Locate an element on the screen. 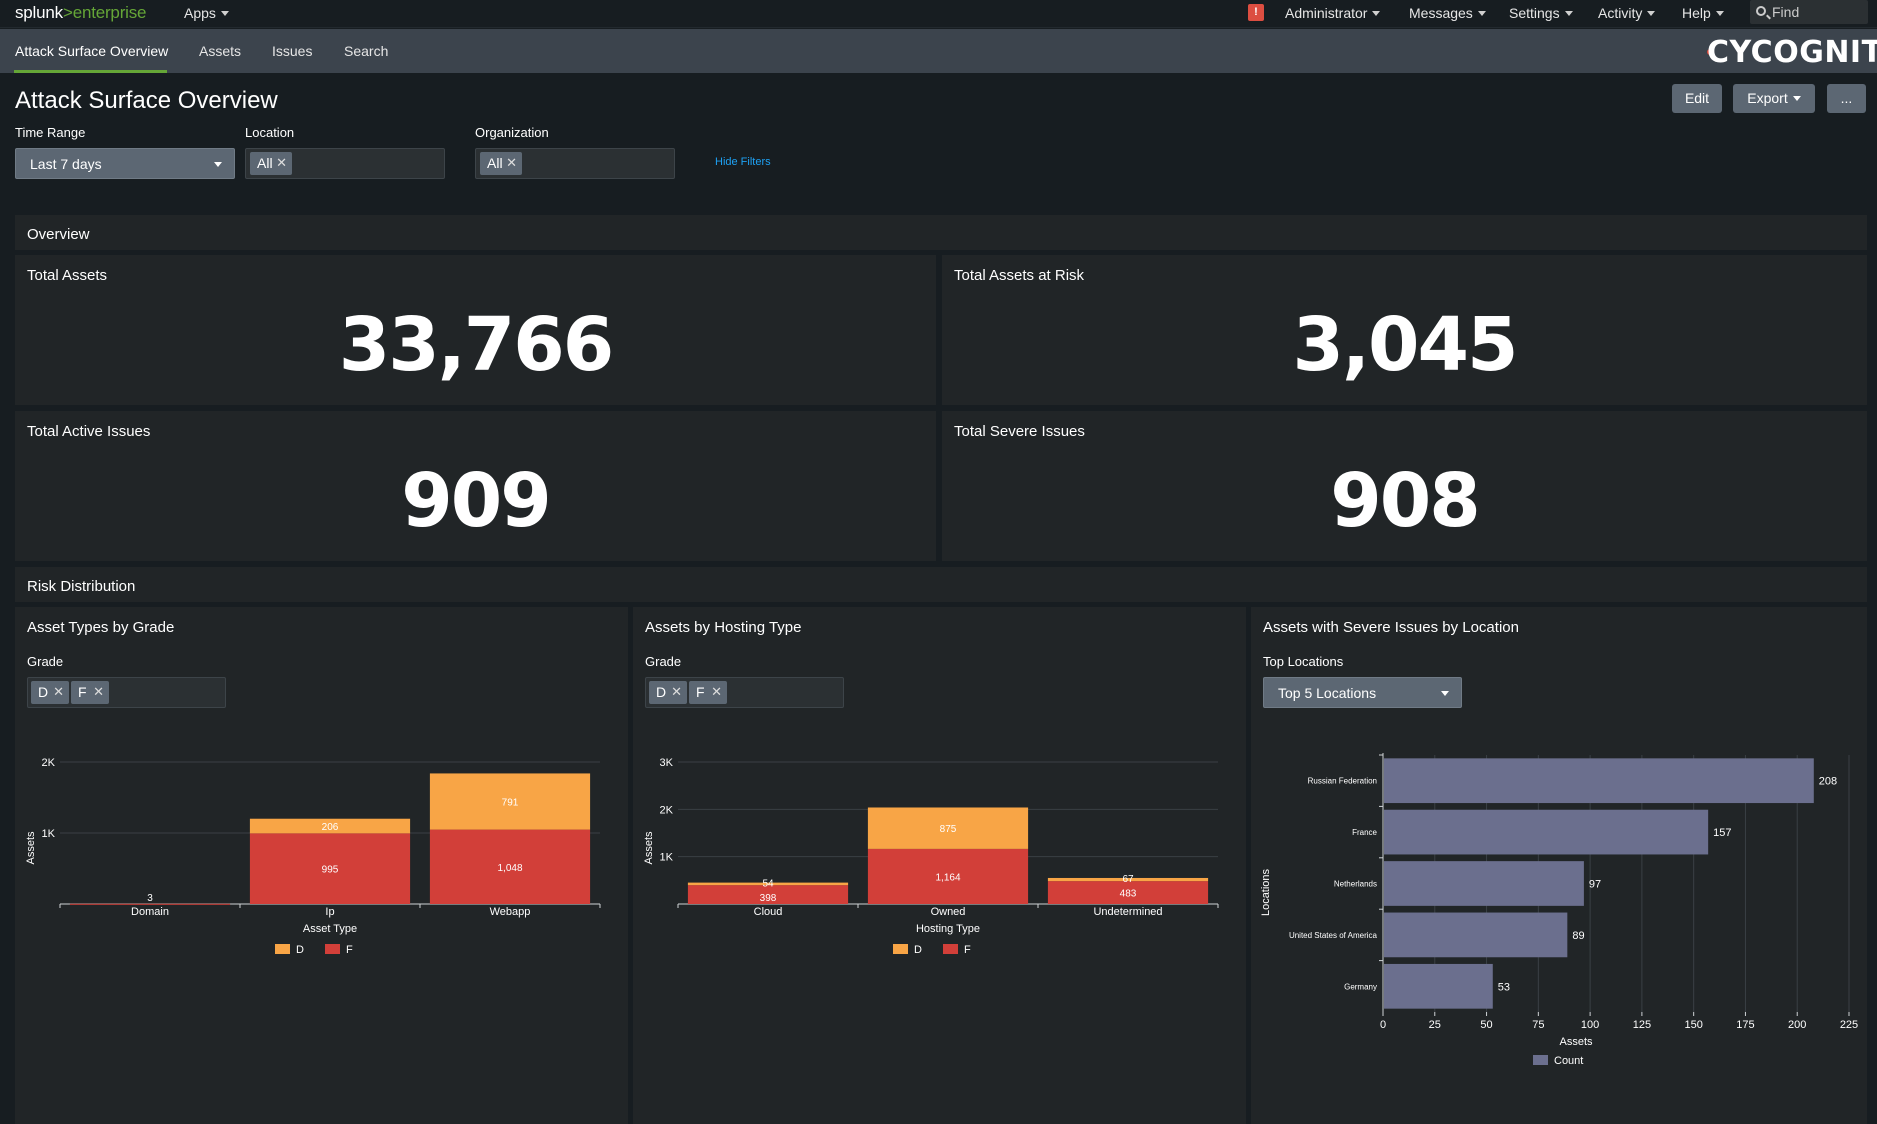 This screenshot has height=1124, width=1877. organization-label: Organization is located at coordinates (512, 132).